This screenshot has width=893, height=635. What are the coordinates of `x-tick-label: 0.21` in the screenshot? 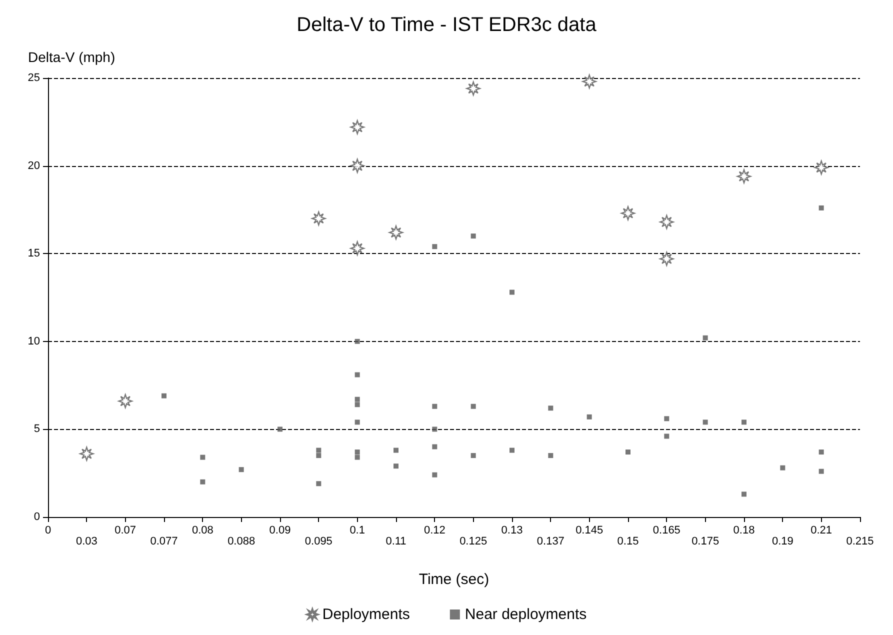 It's located at (821, 530).